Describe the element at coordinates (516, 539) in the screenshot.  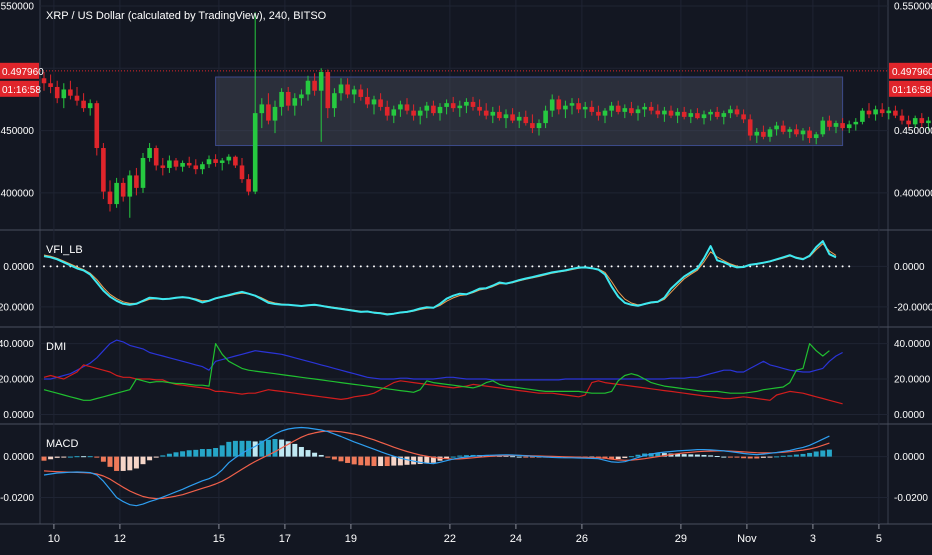
I see `x-tick-label: 24` at that location.